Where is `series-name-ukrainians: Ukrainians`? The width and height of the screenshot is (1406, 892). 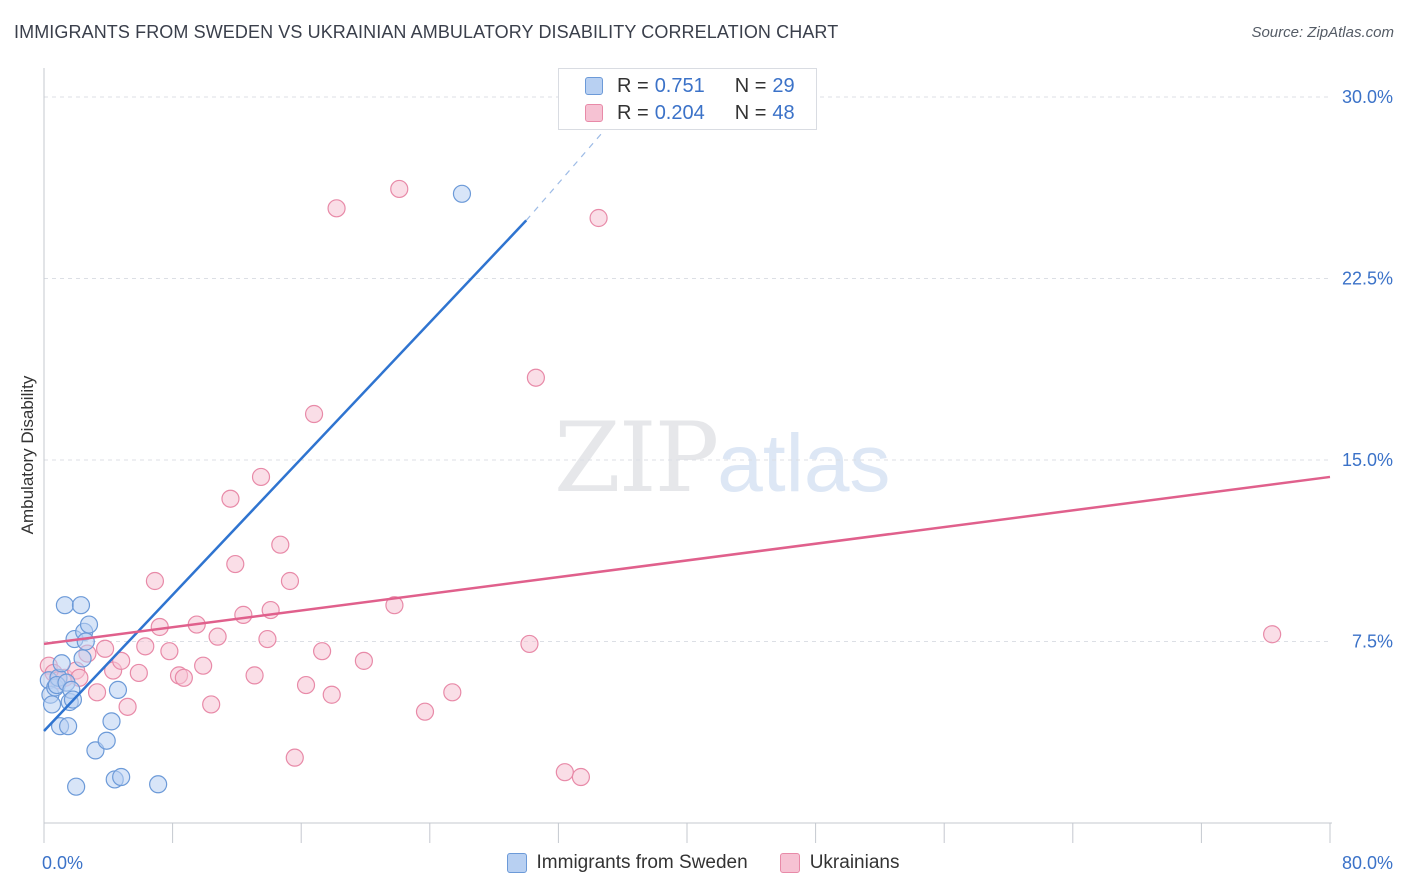
series-name-ukrainians: Ukrainians is located at coordinates (854, 862).